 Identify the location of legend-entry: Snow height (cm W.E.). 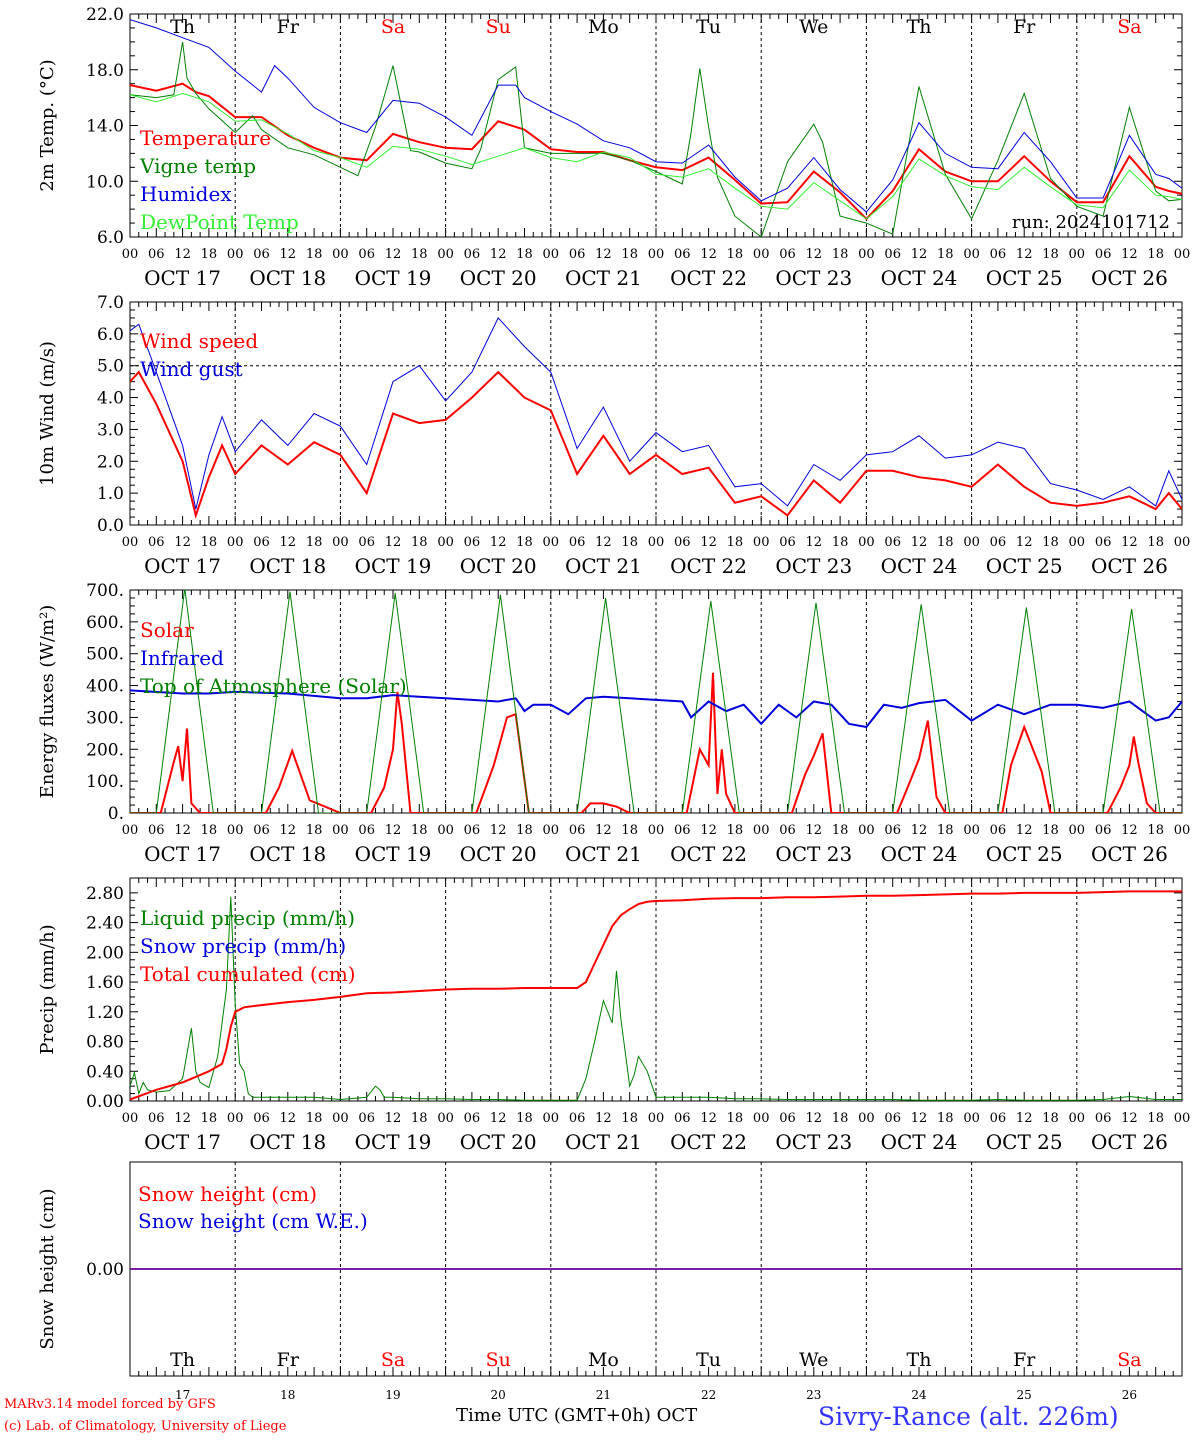
(253, 1221).